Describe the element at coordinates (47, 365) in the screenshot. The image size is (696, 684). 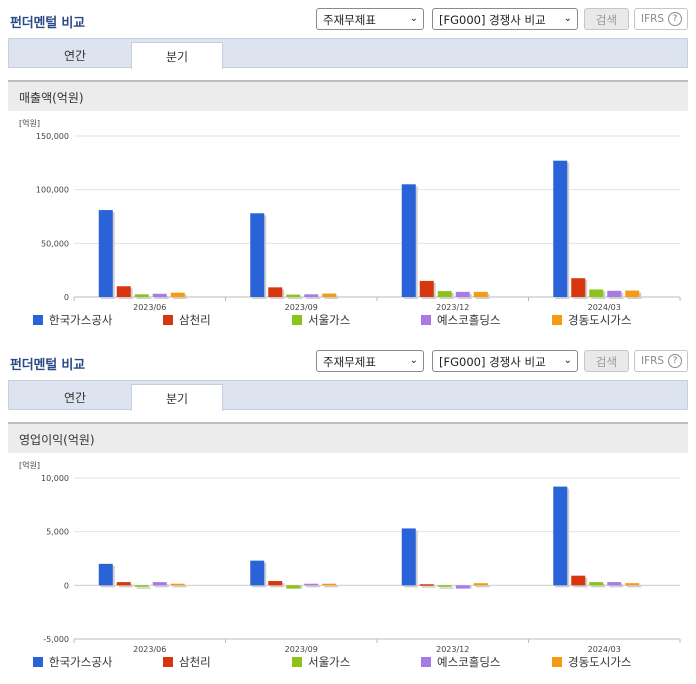
I see `panel-title: 펀더멘털 비교` at that location.